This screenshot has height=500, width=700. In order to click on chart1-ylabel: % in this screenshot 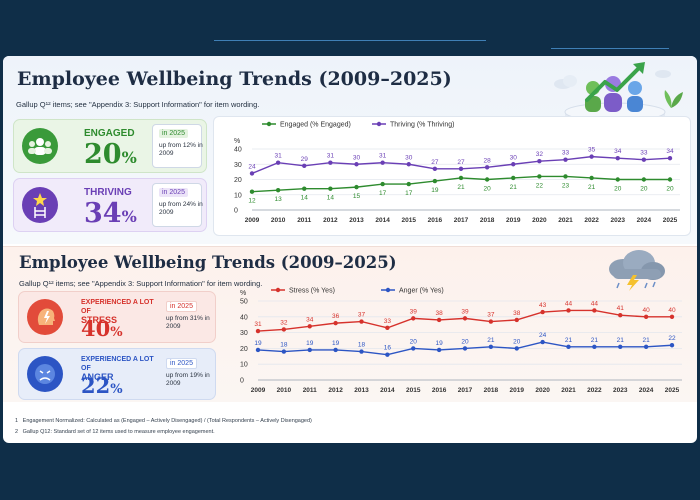, I will do `click(237, 141)`.